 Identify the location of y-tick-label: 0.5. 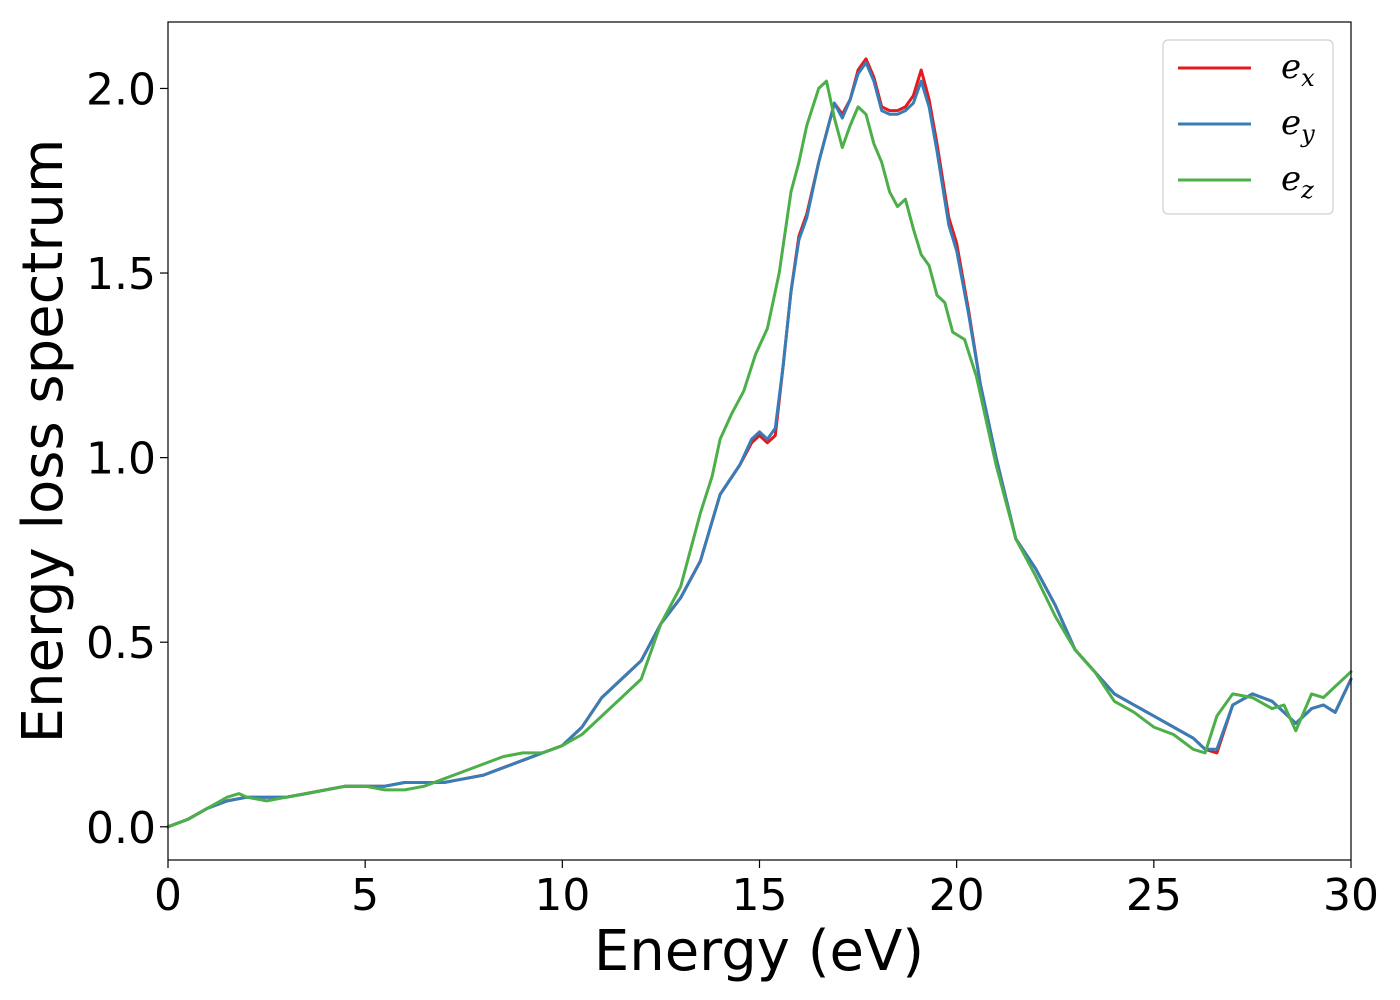
(121, 643).